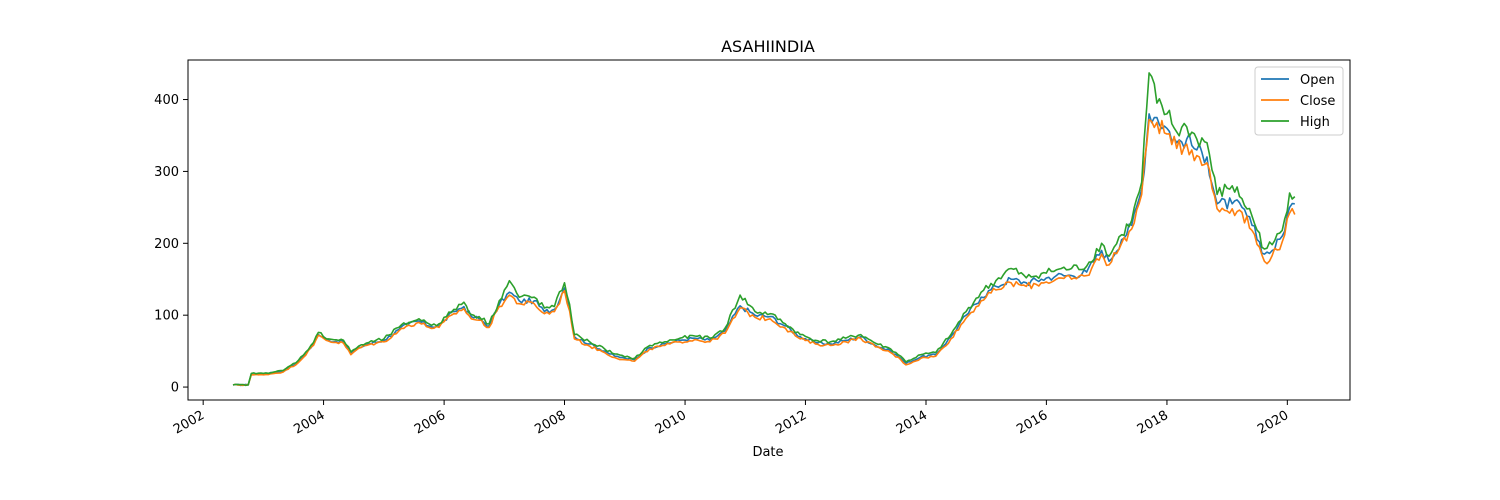 The height and width of the screenshot is (500, 1500). What do you see at coordinates (791, 423) in the screenshot?
I see `x-tick-label: 2012` at bounding box center [791, 423].